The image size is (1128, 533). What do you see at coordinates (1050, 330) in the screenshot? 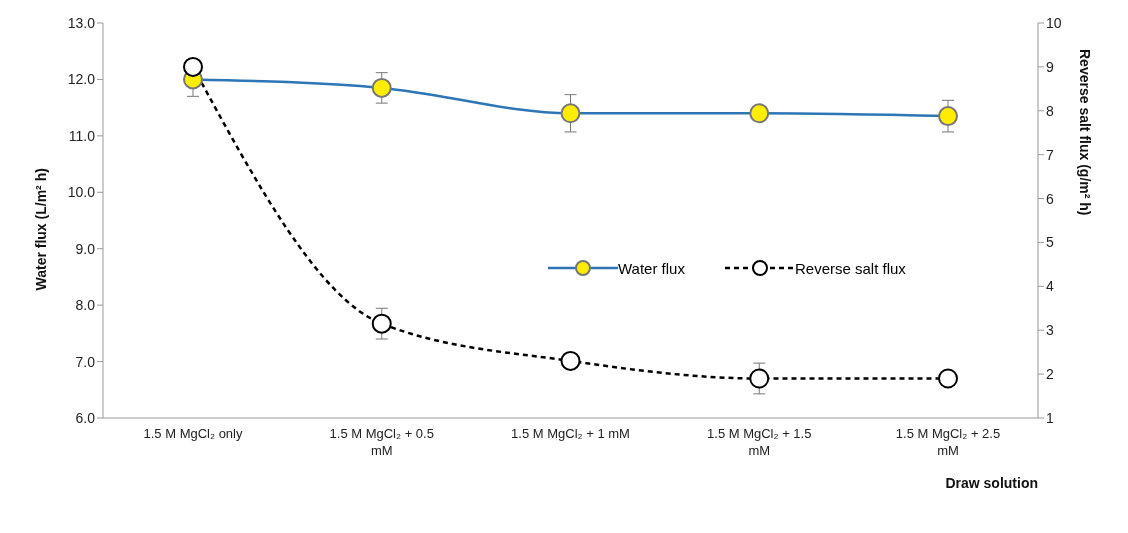
I see `y2-tick-label: 3` at bounding box center [1050, 330].